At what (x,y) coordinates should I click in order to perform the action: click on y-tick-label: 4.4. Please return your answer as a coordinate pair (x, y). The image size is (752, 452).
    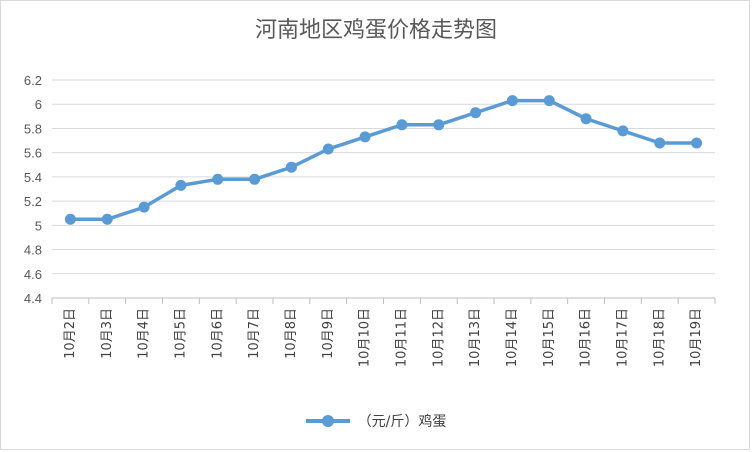
    Looking at the image, I should click on (33, 298).